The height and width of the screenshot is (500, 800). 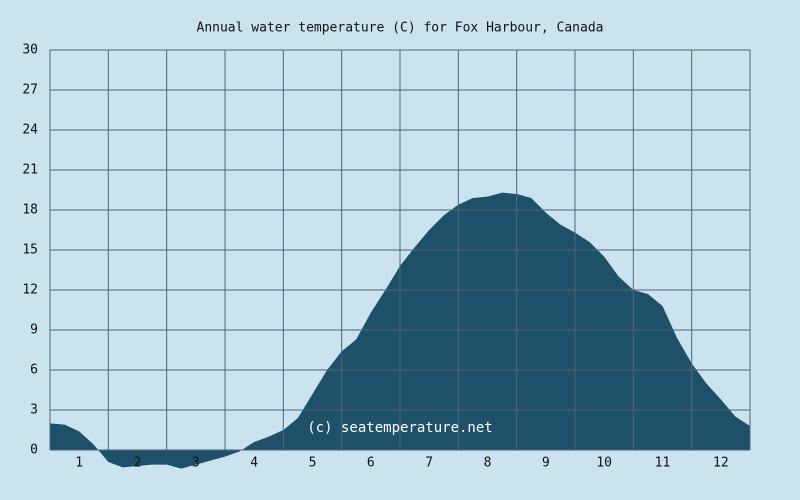 What do you see at coordinates (313, 463) in the screenshot?
I see `x-tick-label: 5` at bounding box center [313, 463].